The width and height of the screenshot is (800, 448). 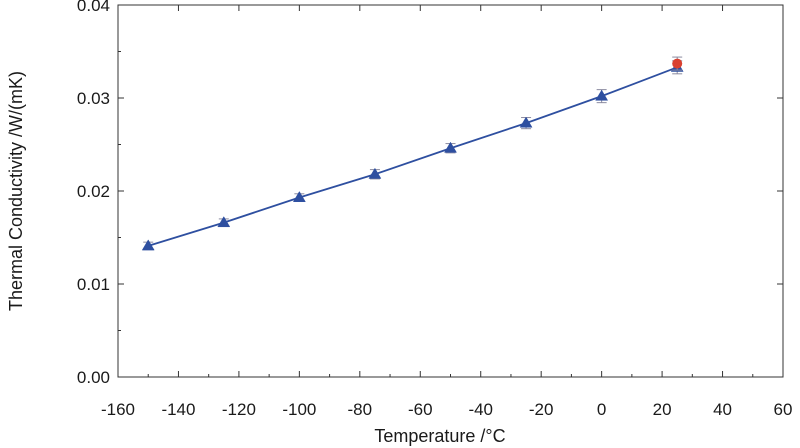 What do you see at coordinates (118, 409) in the screenshot?
I see `x-tick-label: -160` at bounding box center [118, 409].